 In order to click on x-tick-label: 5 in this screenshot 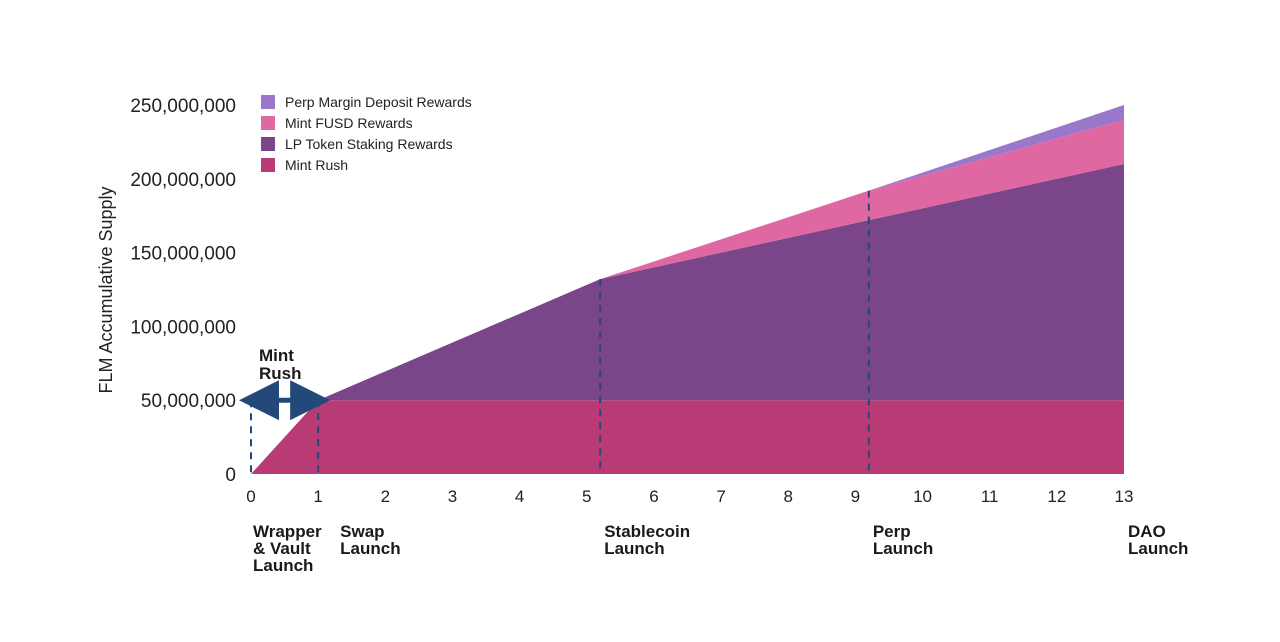, I will do `click(586, 496)`.